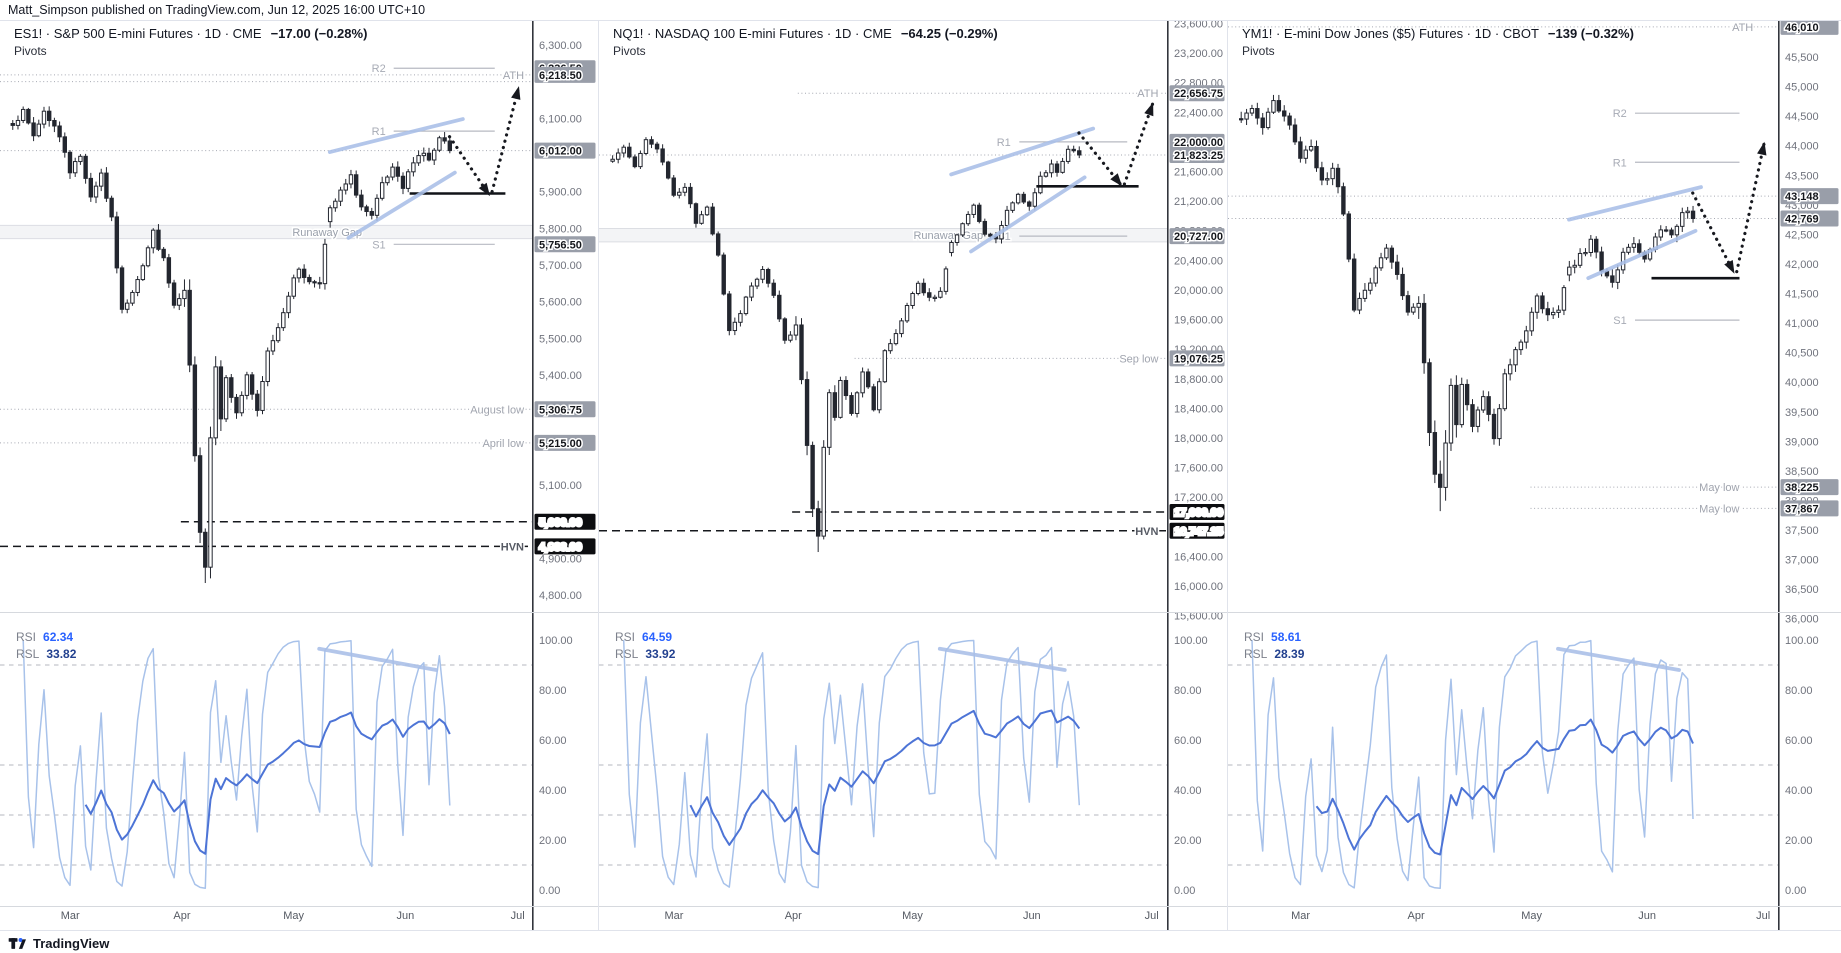 The height and width of the screenshot is (953, 1841). I want to click on svg-text: 100.00, so click(1191, 641).